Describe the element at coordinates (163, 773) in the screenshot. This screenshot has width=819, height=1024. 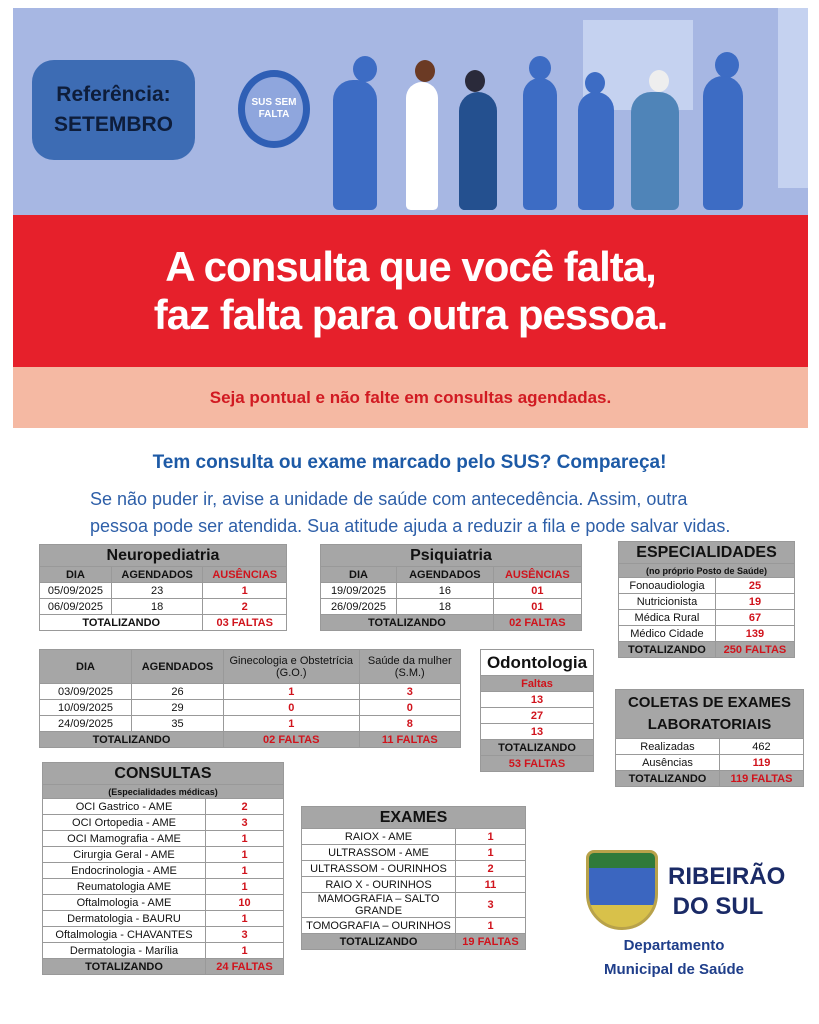
I see `table-title: CONSULTAS` at that location.